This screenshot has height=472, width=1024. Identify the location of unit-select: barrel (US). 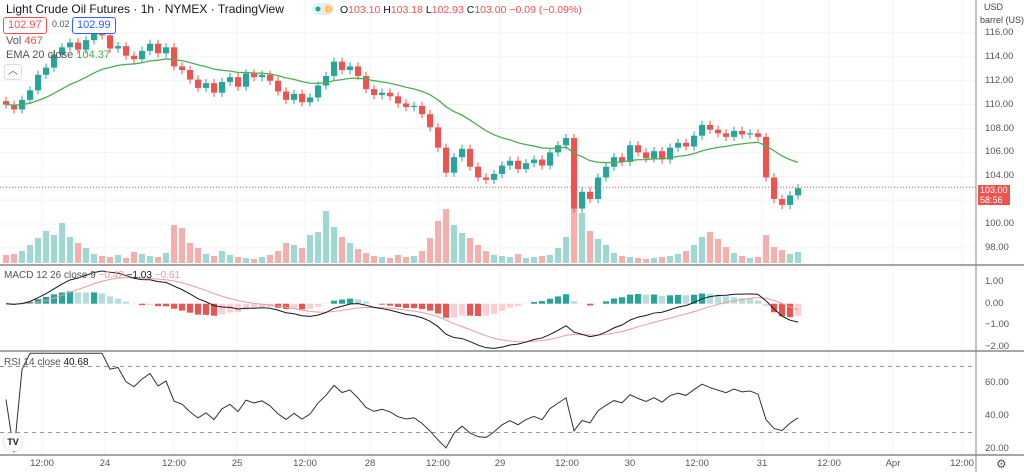
(1002, 20).